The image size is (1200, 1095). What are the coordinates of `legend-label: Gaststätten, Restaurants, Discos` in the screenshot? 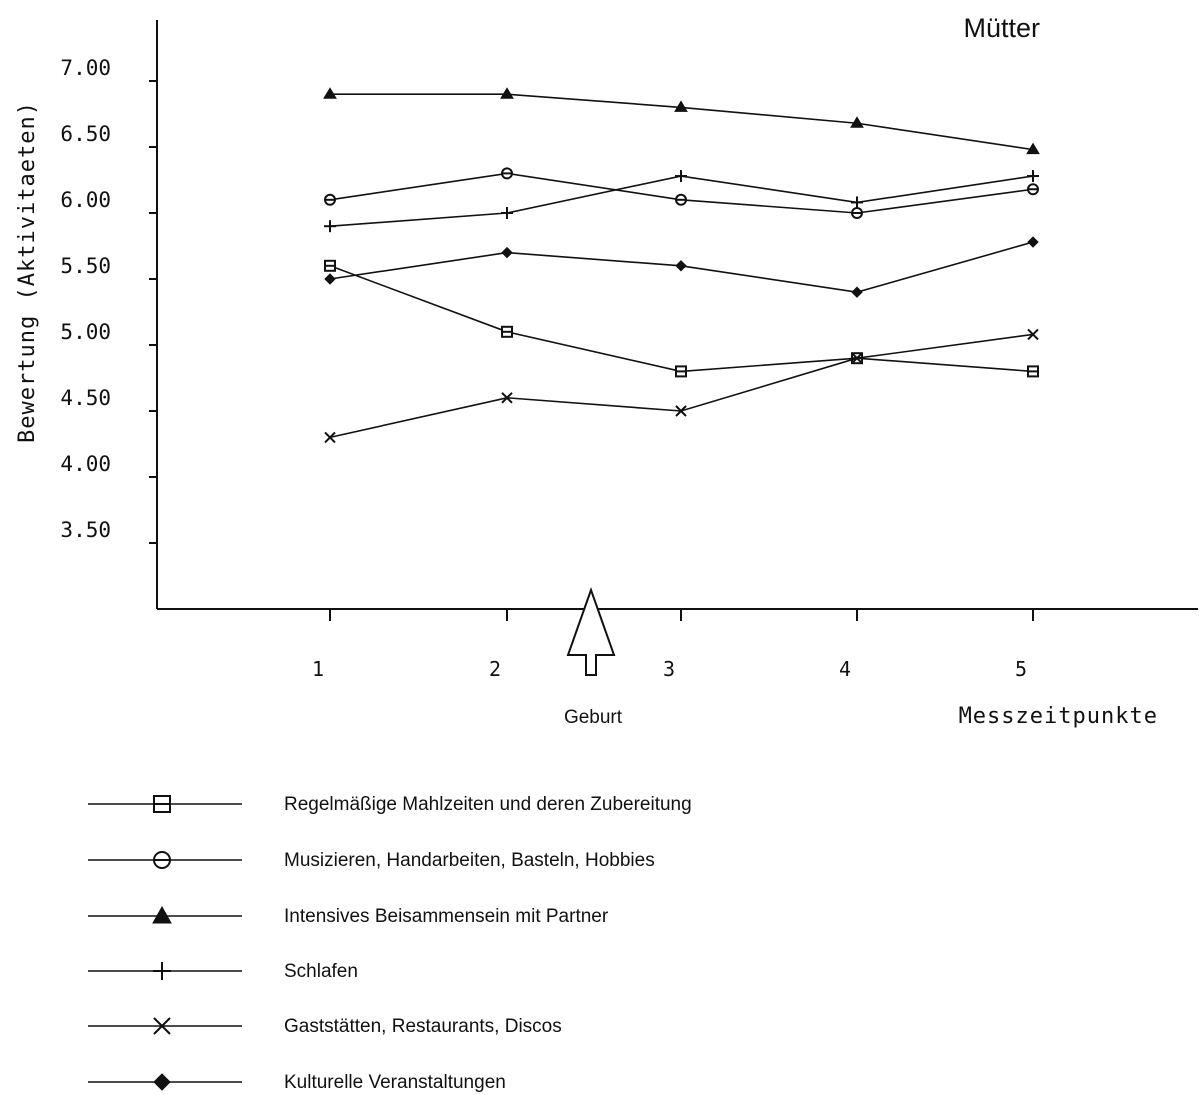 It's located at (423, 1026).